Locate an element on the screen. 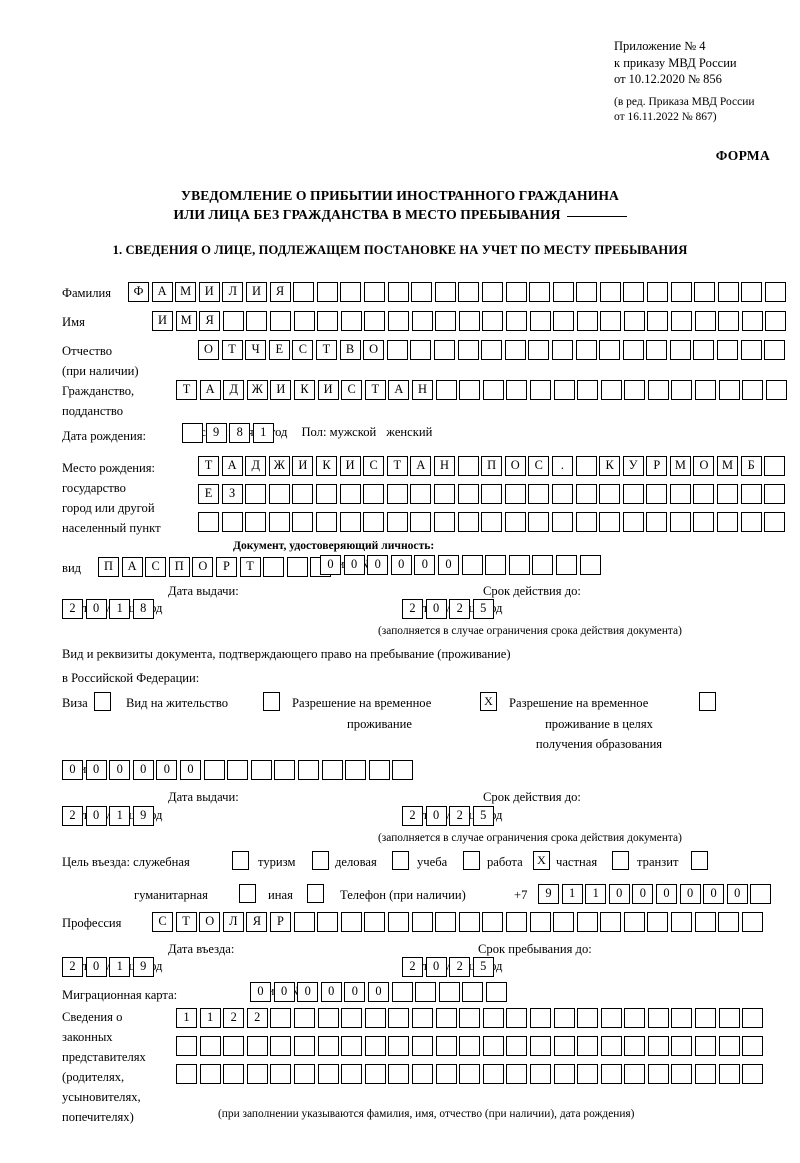 Image resolution: width=800 pixels, height=1163 pixels. birthplace-cell: З is located at coordinates (232, 494).